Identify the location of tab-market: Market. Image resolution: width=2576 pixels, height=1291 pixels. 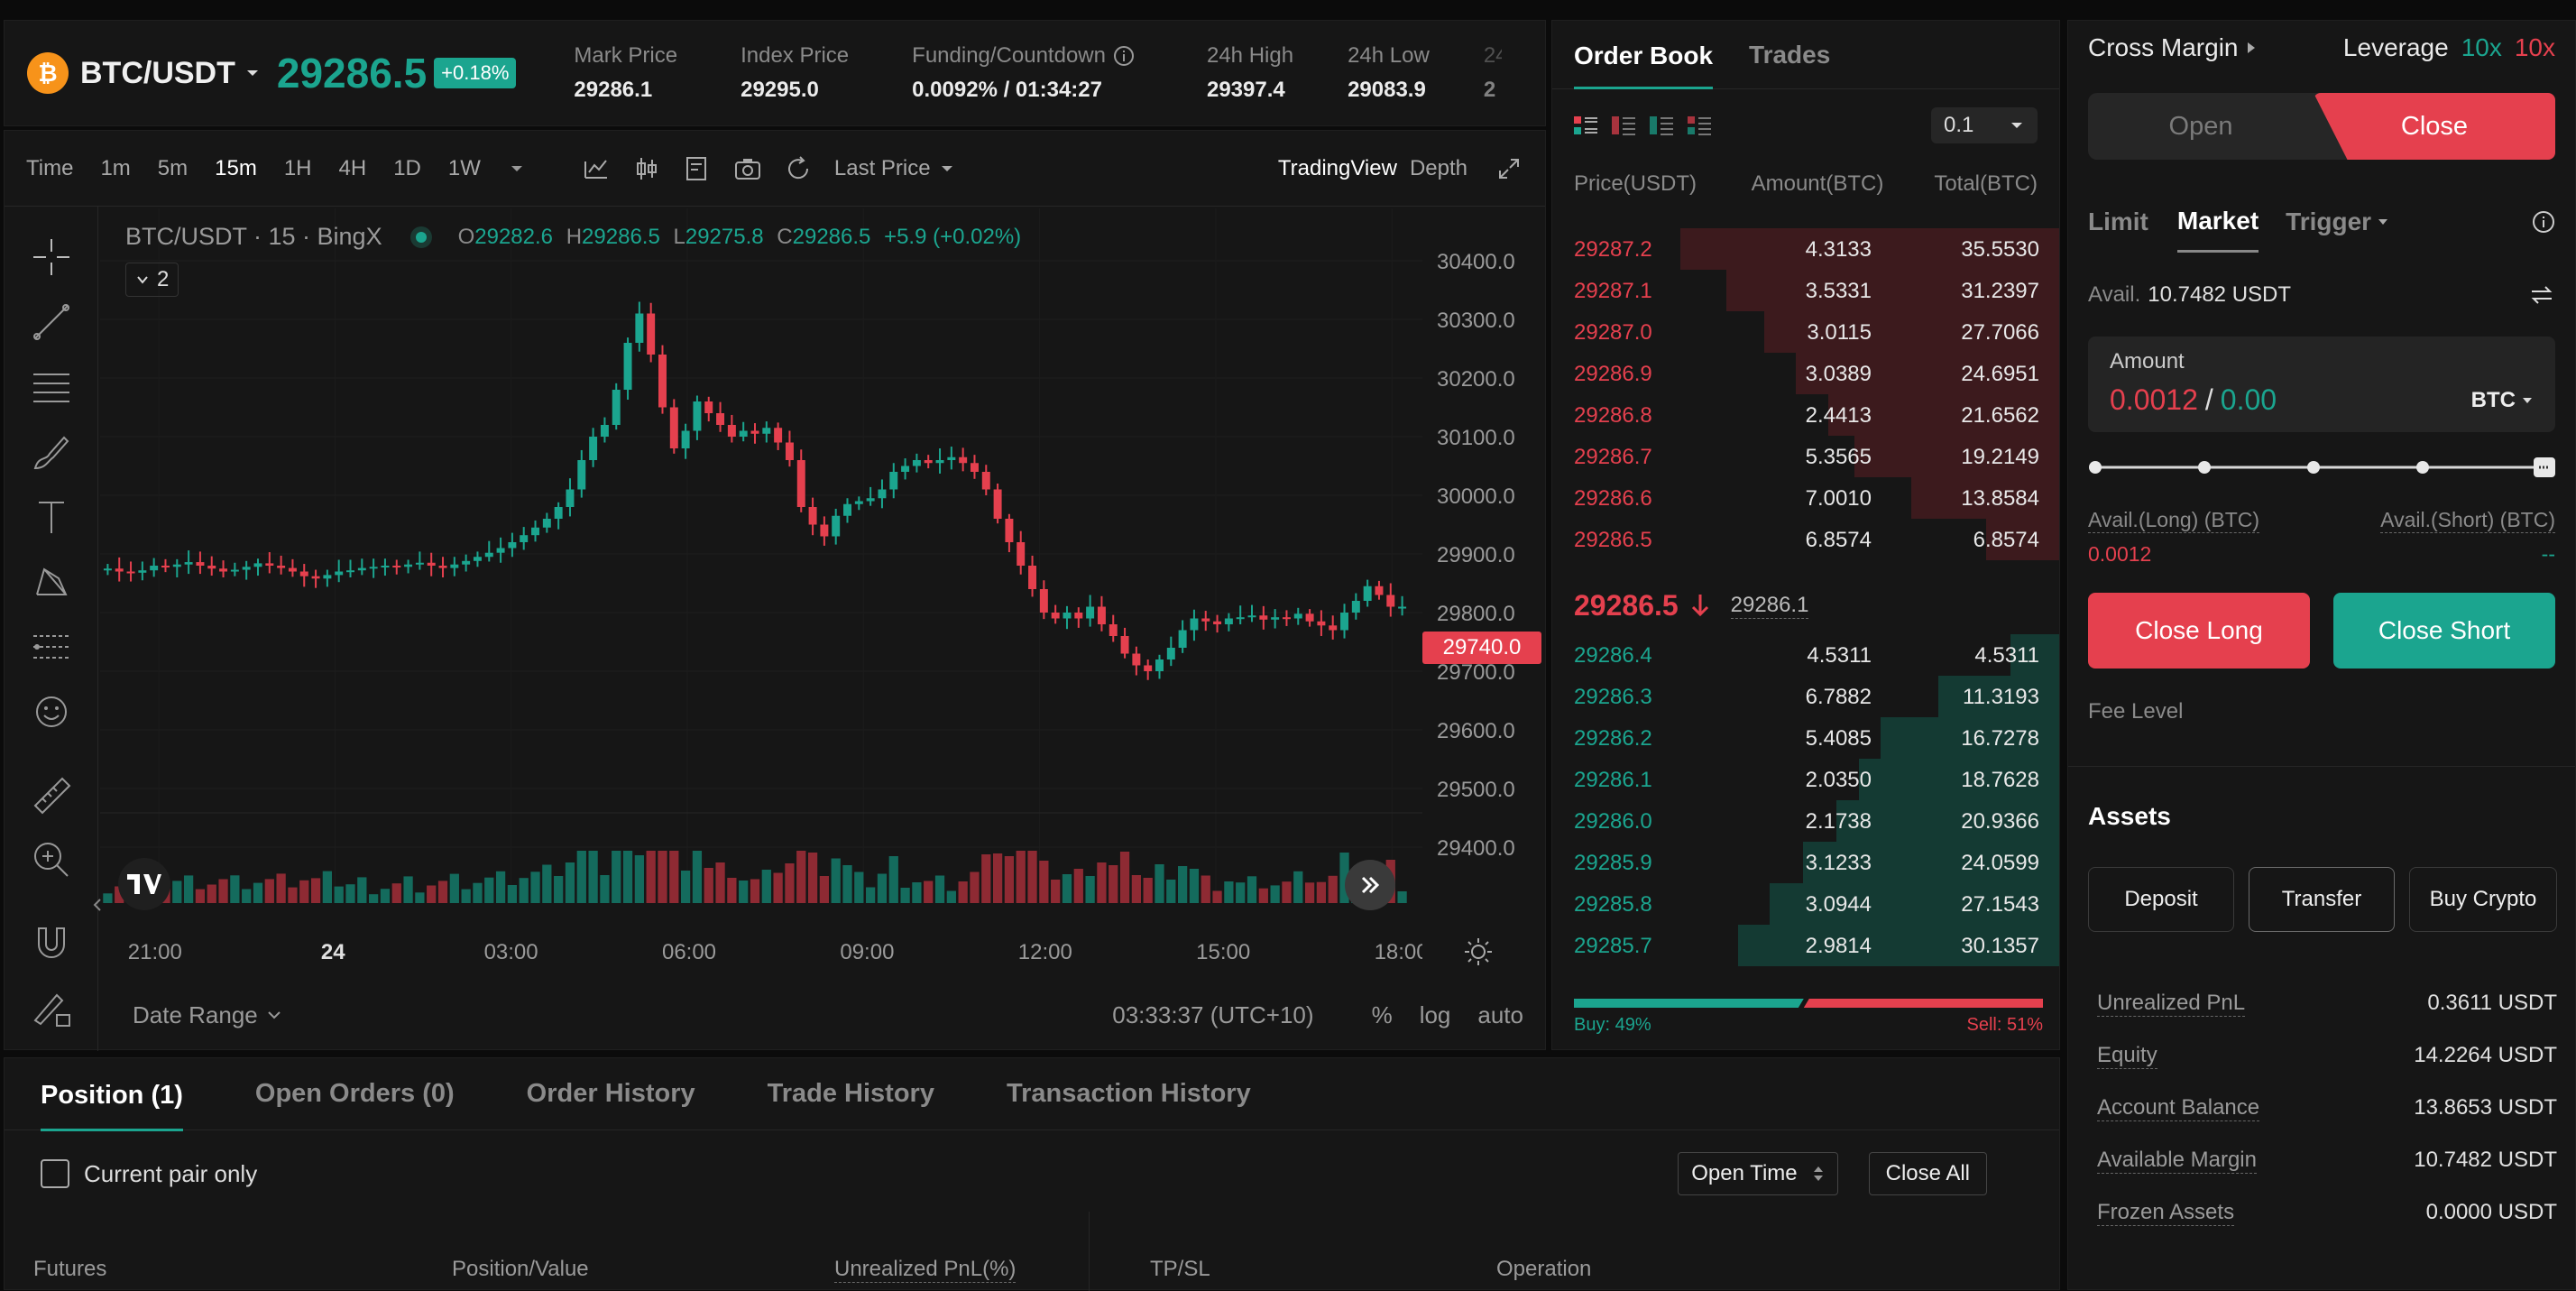
(2218, 222).